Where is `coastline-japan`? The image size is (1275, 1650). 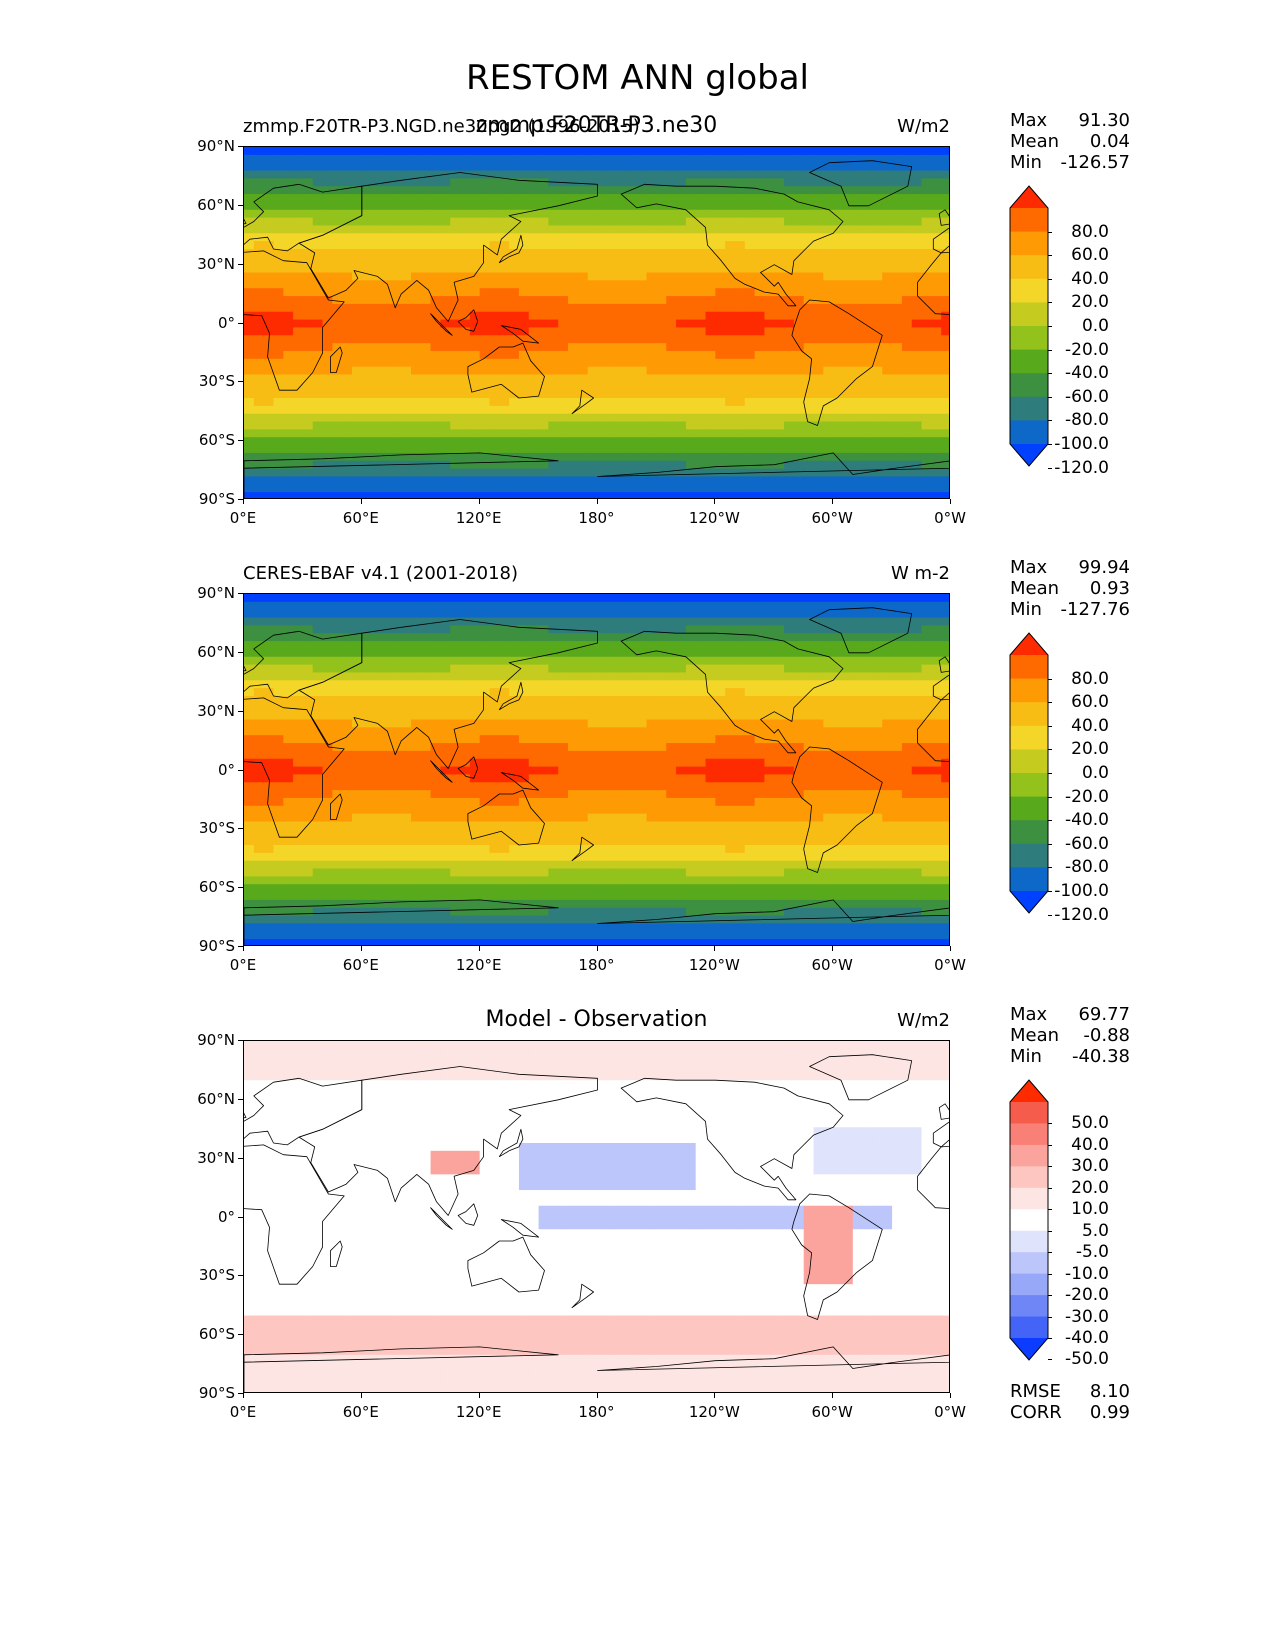 coastline-japan is located at coordinates (511, 1143).